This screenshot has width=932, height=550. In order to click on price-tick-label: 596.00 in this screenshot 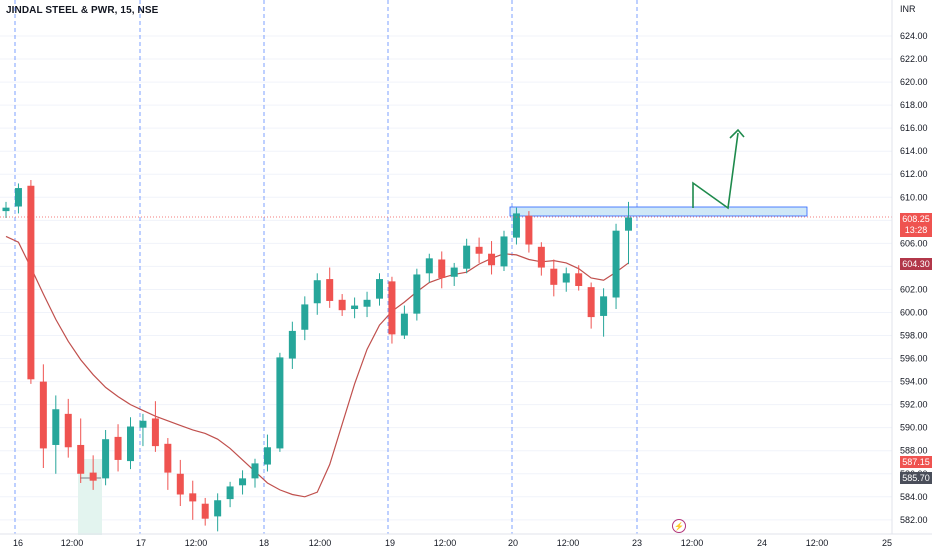, I will do `click(914, 359)`.